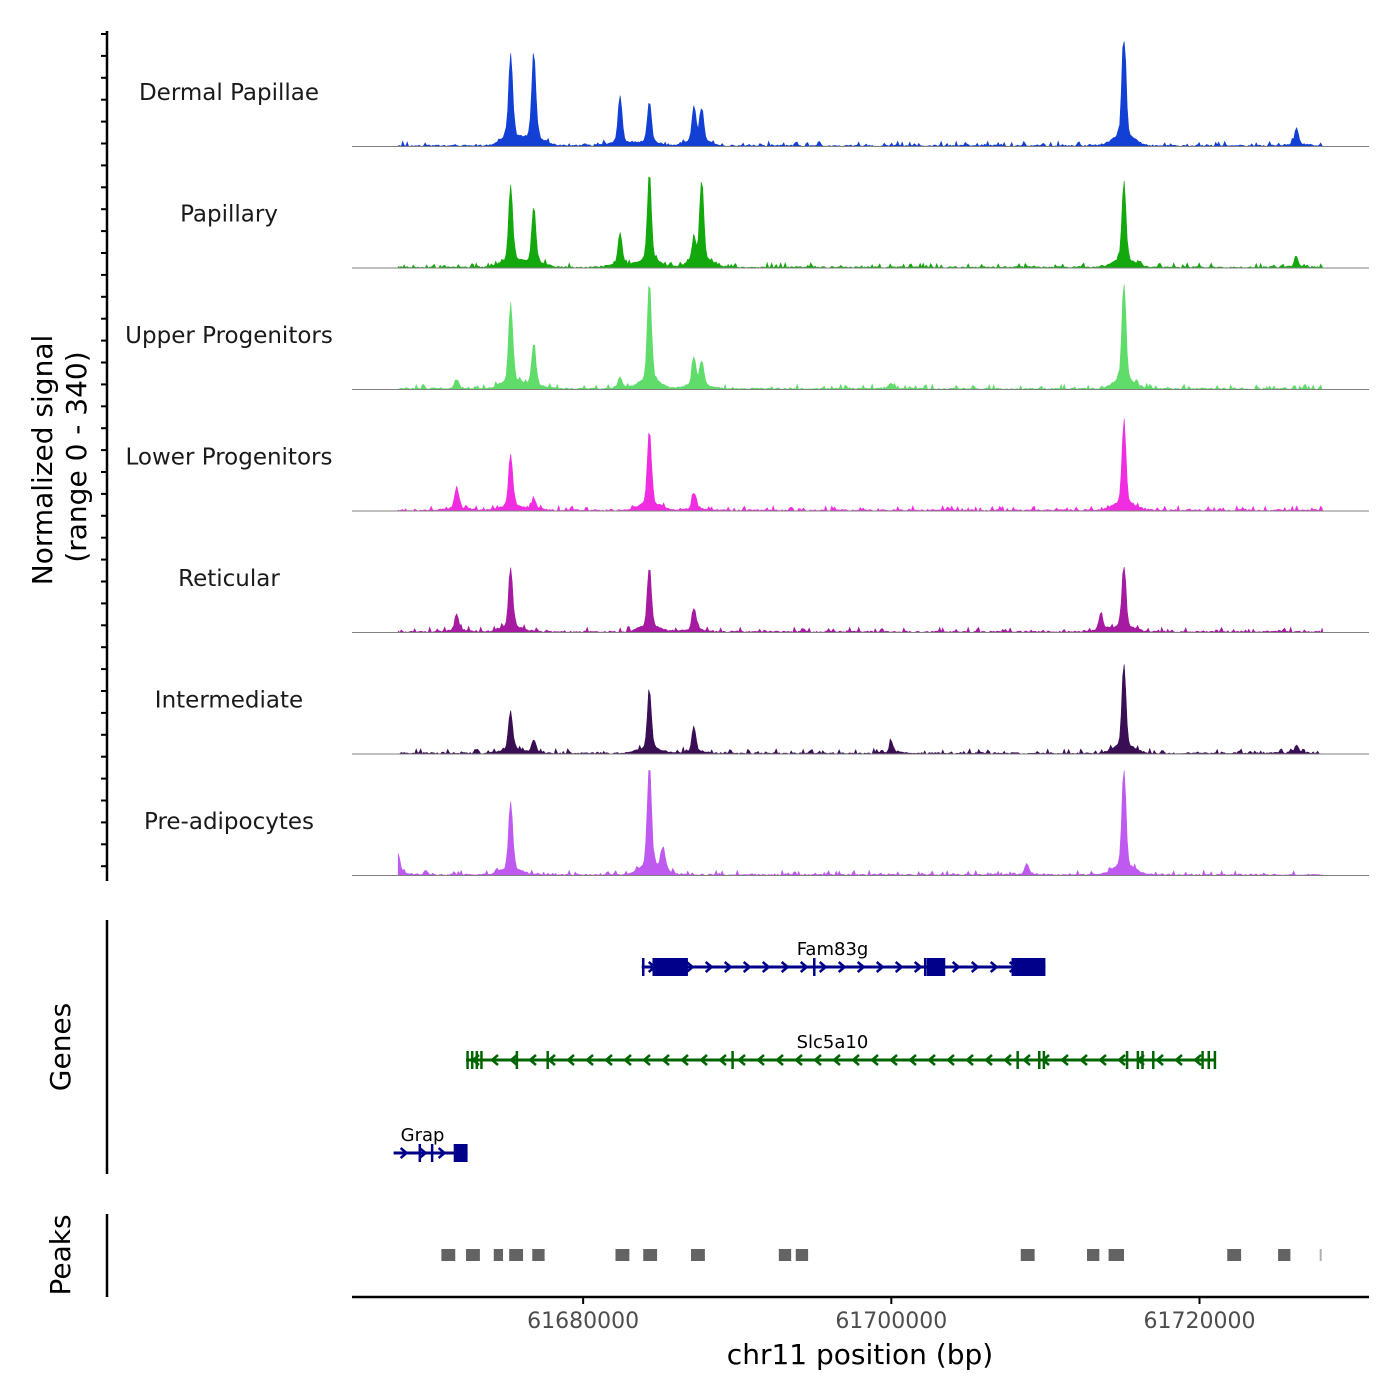 This screenshot has width=1400, height=1400. Describe the element at coordinates (229, 93) in the screenshot. I see `track-label: Dermal Papillae` at that location.